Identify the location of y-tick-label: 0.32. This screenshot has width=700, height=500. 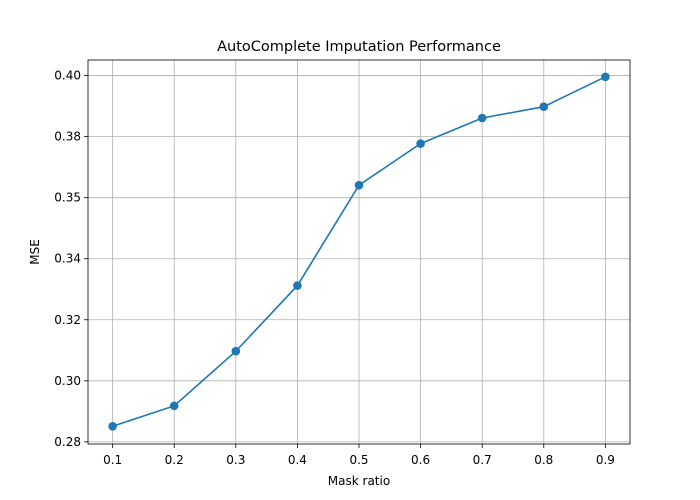
(67, 320).